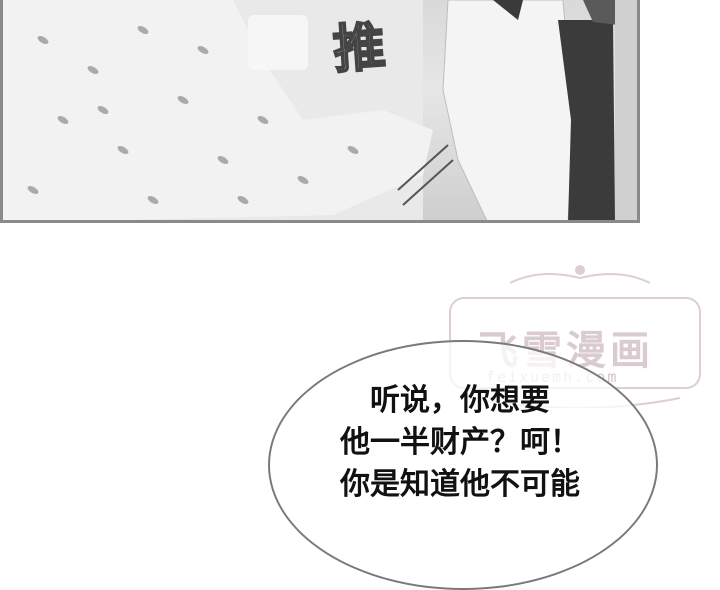  What do you see at coordinates (359, 48) in the screenshot?
I see `sound-effect-text: 推` at bounding box center [359, 48].